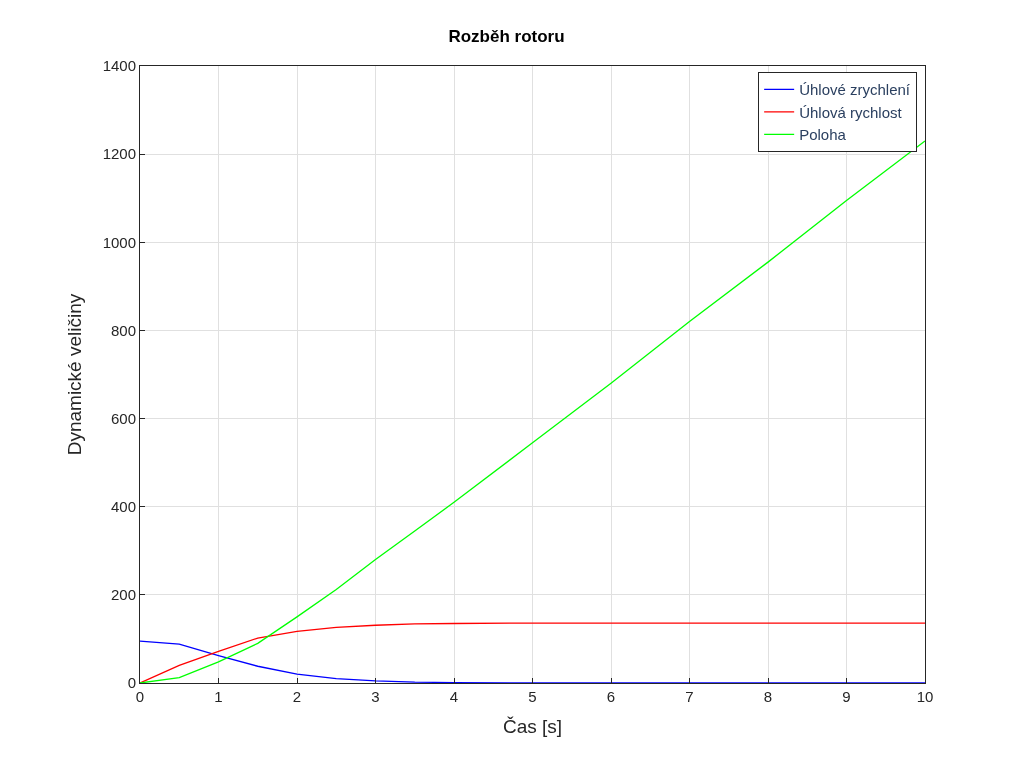  I want to click on y-tick-label: 1200, so click(119, 154).